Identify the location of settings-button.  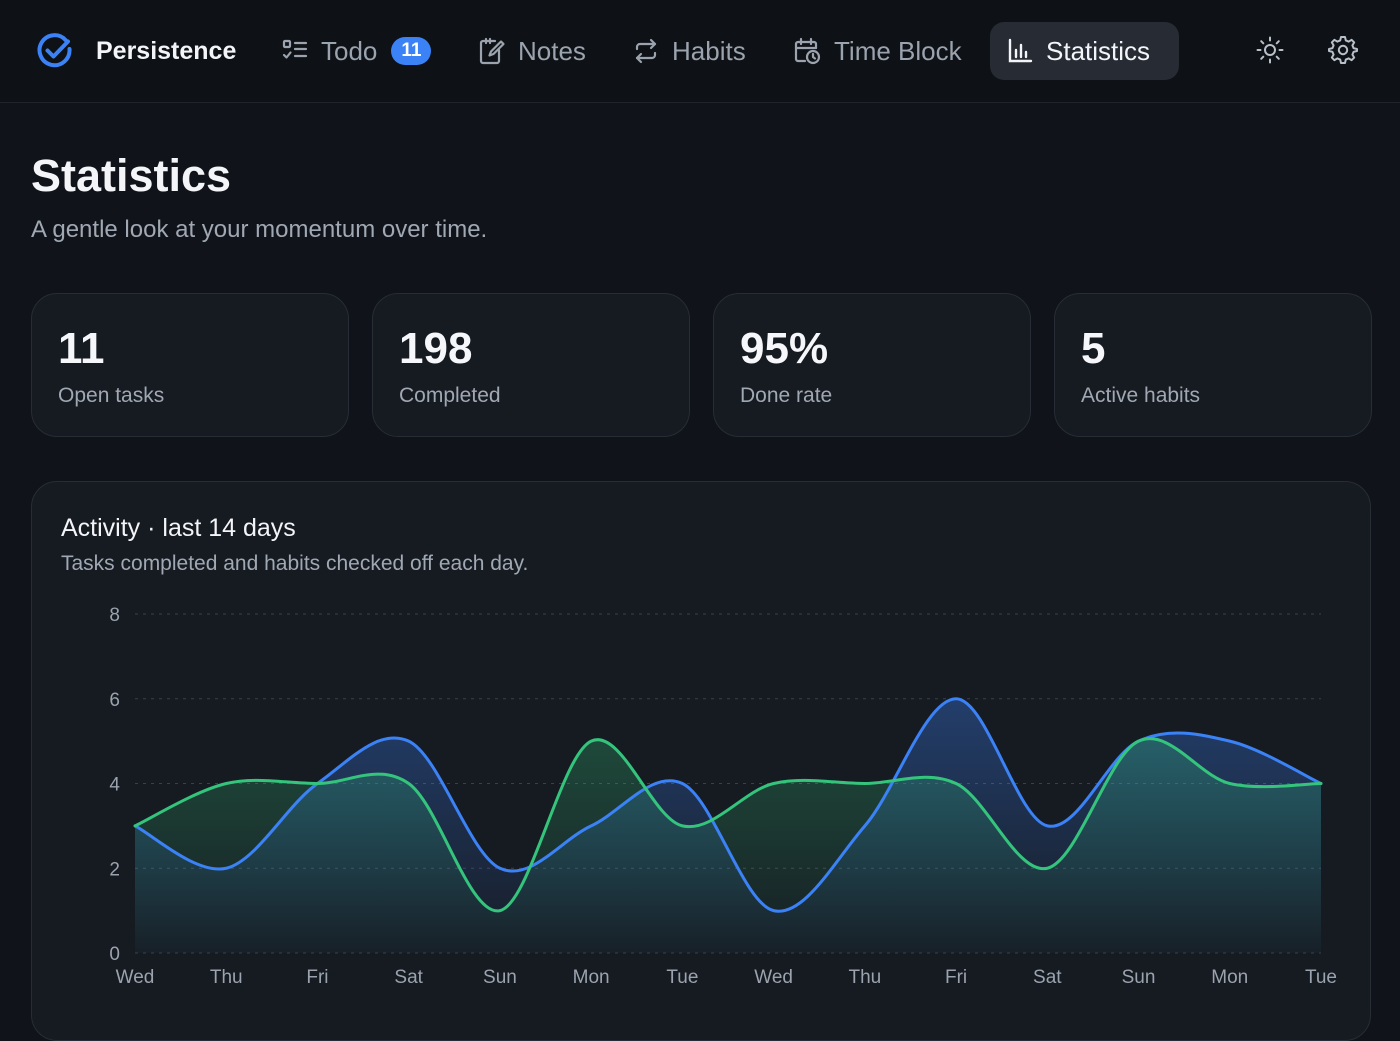
(1343, 50).